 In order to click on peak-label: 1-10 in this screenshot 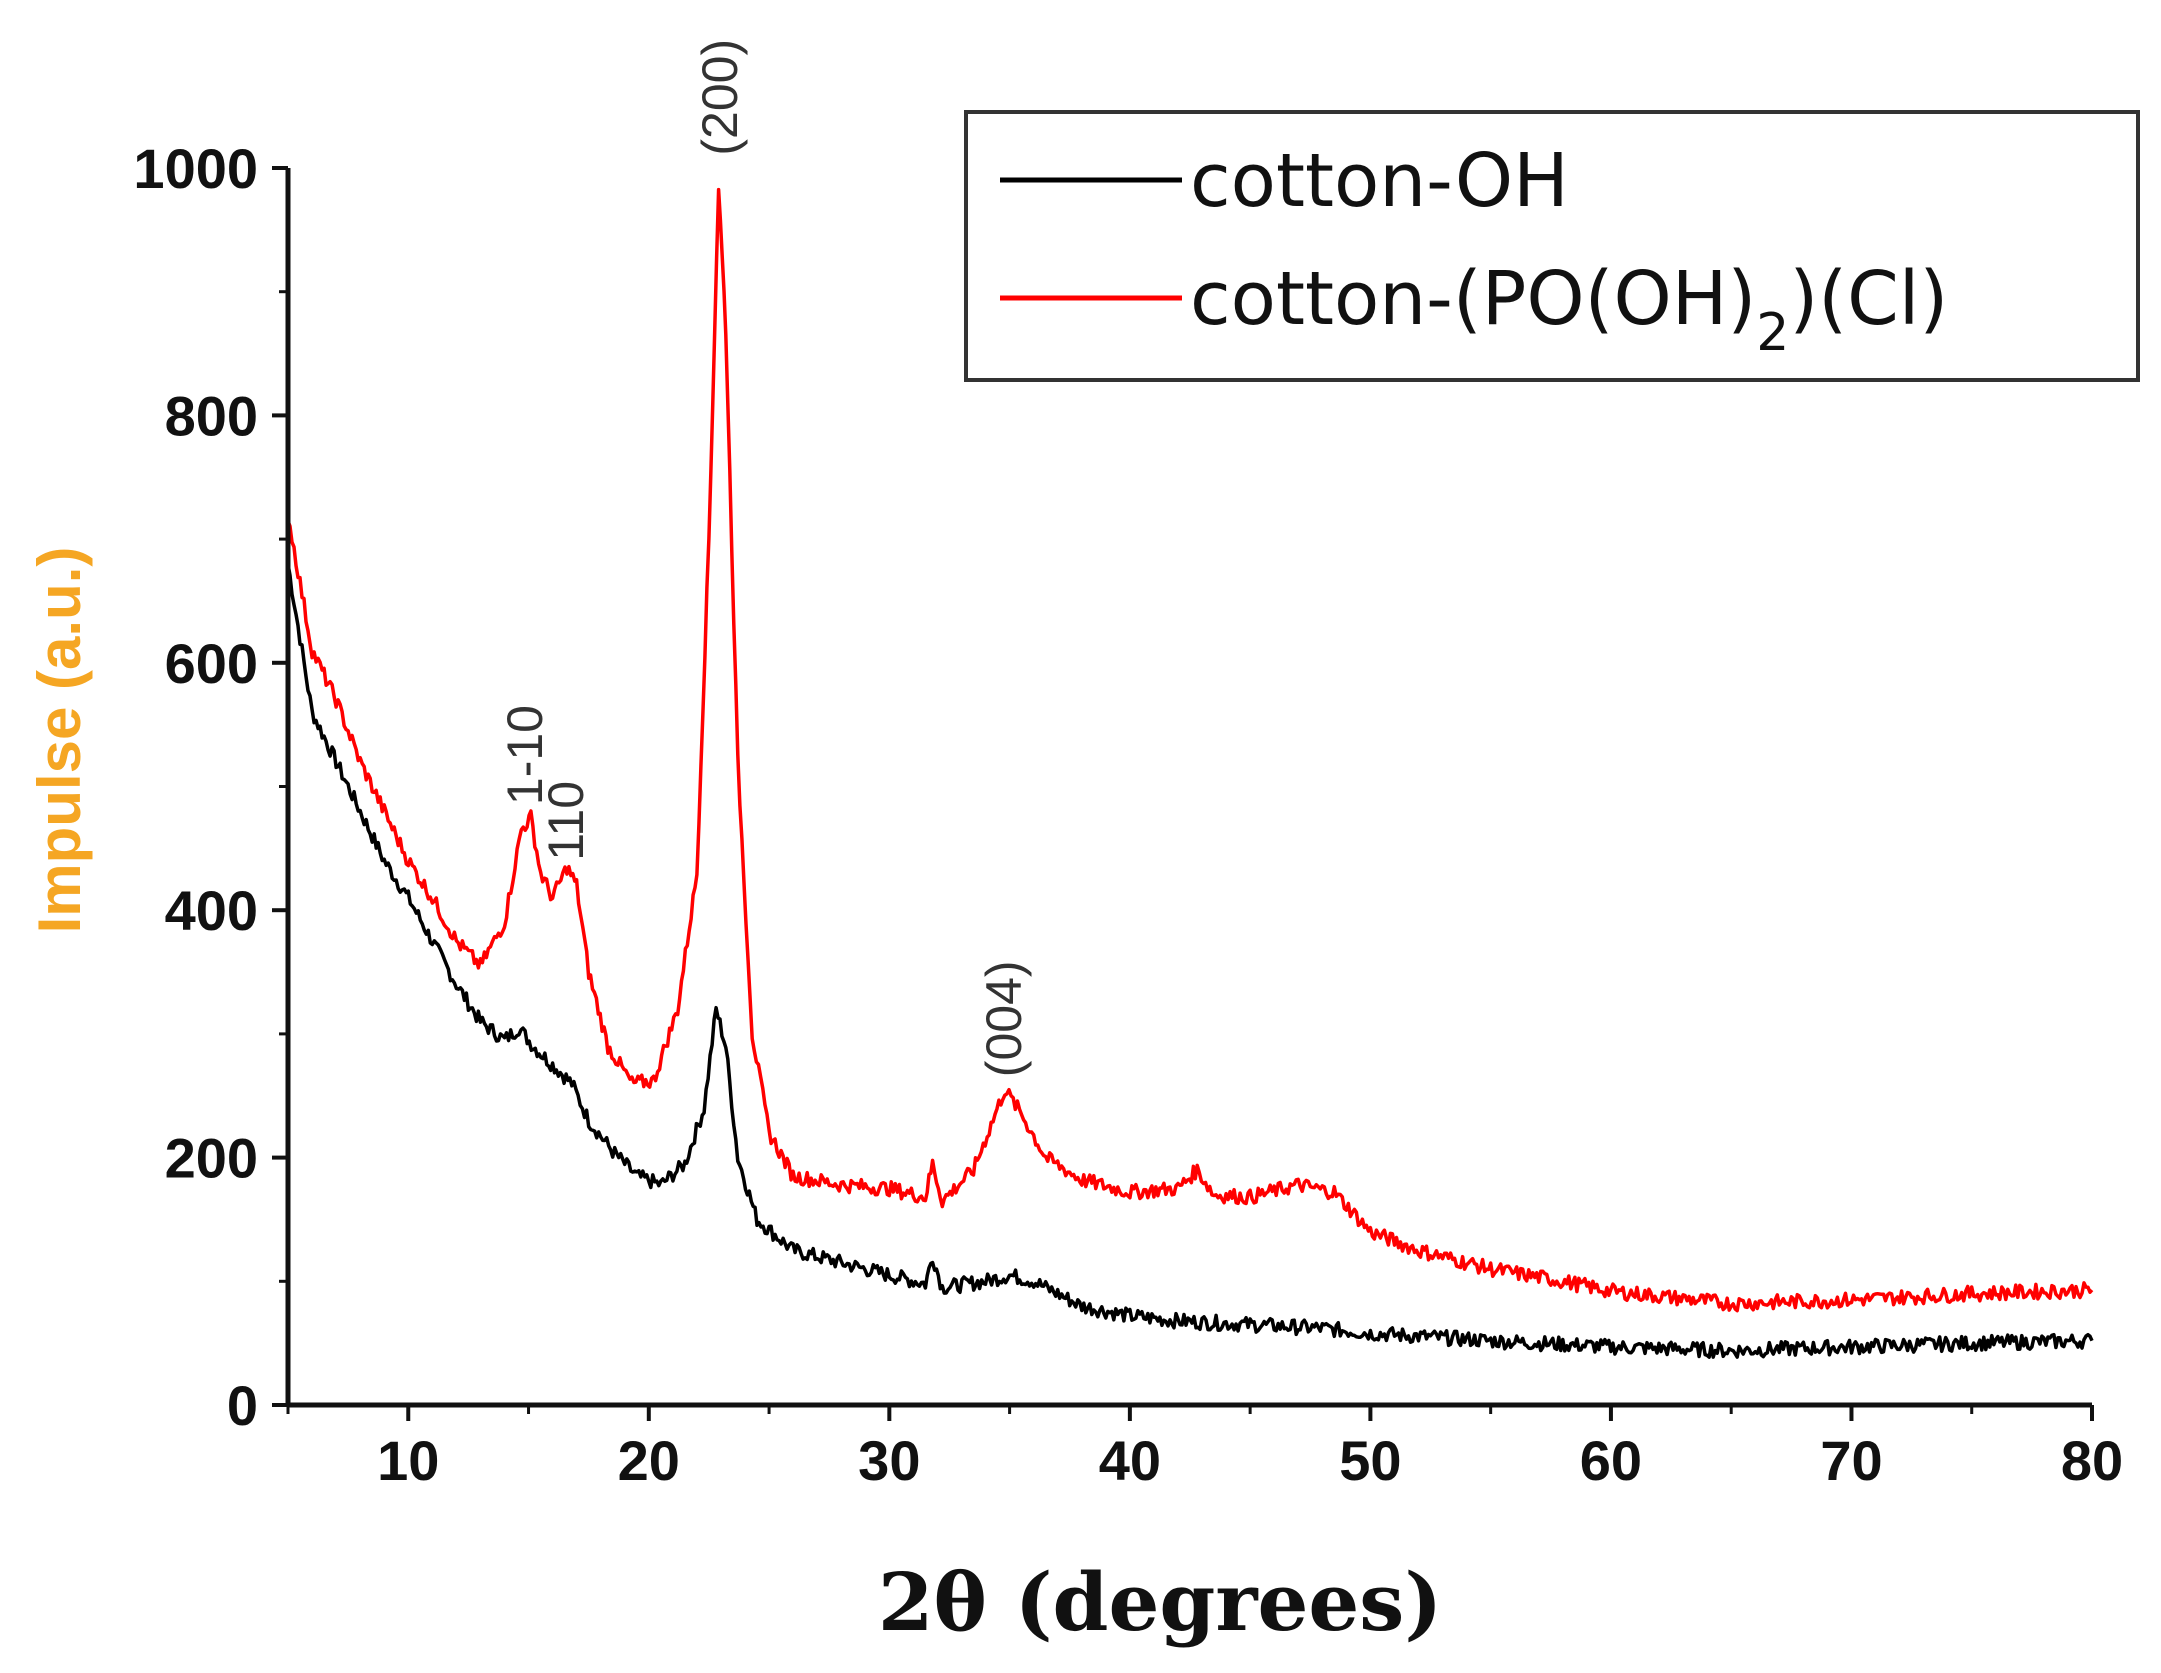, I will do `click(525, 755)`.